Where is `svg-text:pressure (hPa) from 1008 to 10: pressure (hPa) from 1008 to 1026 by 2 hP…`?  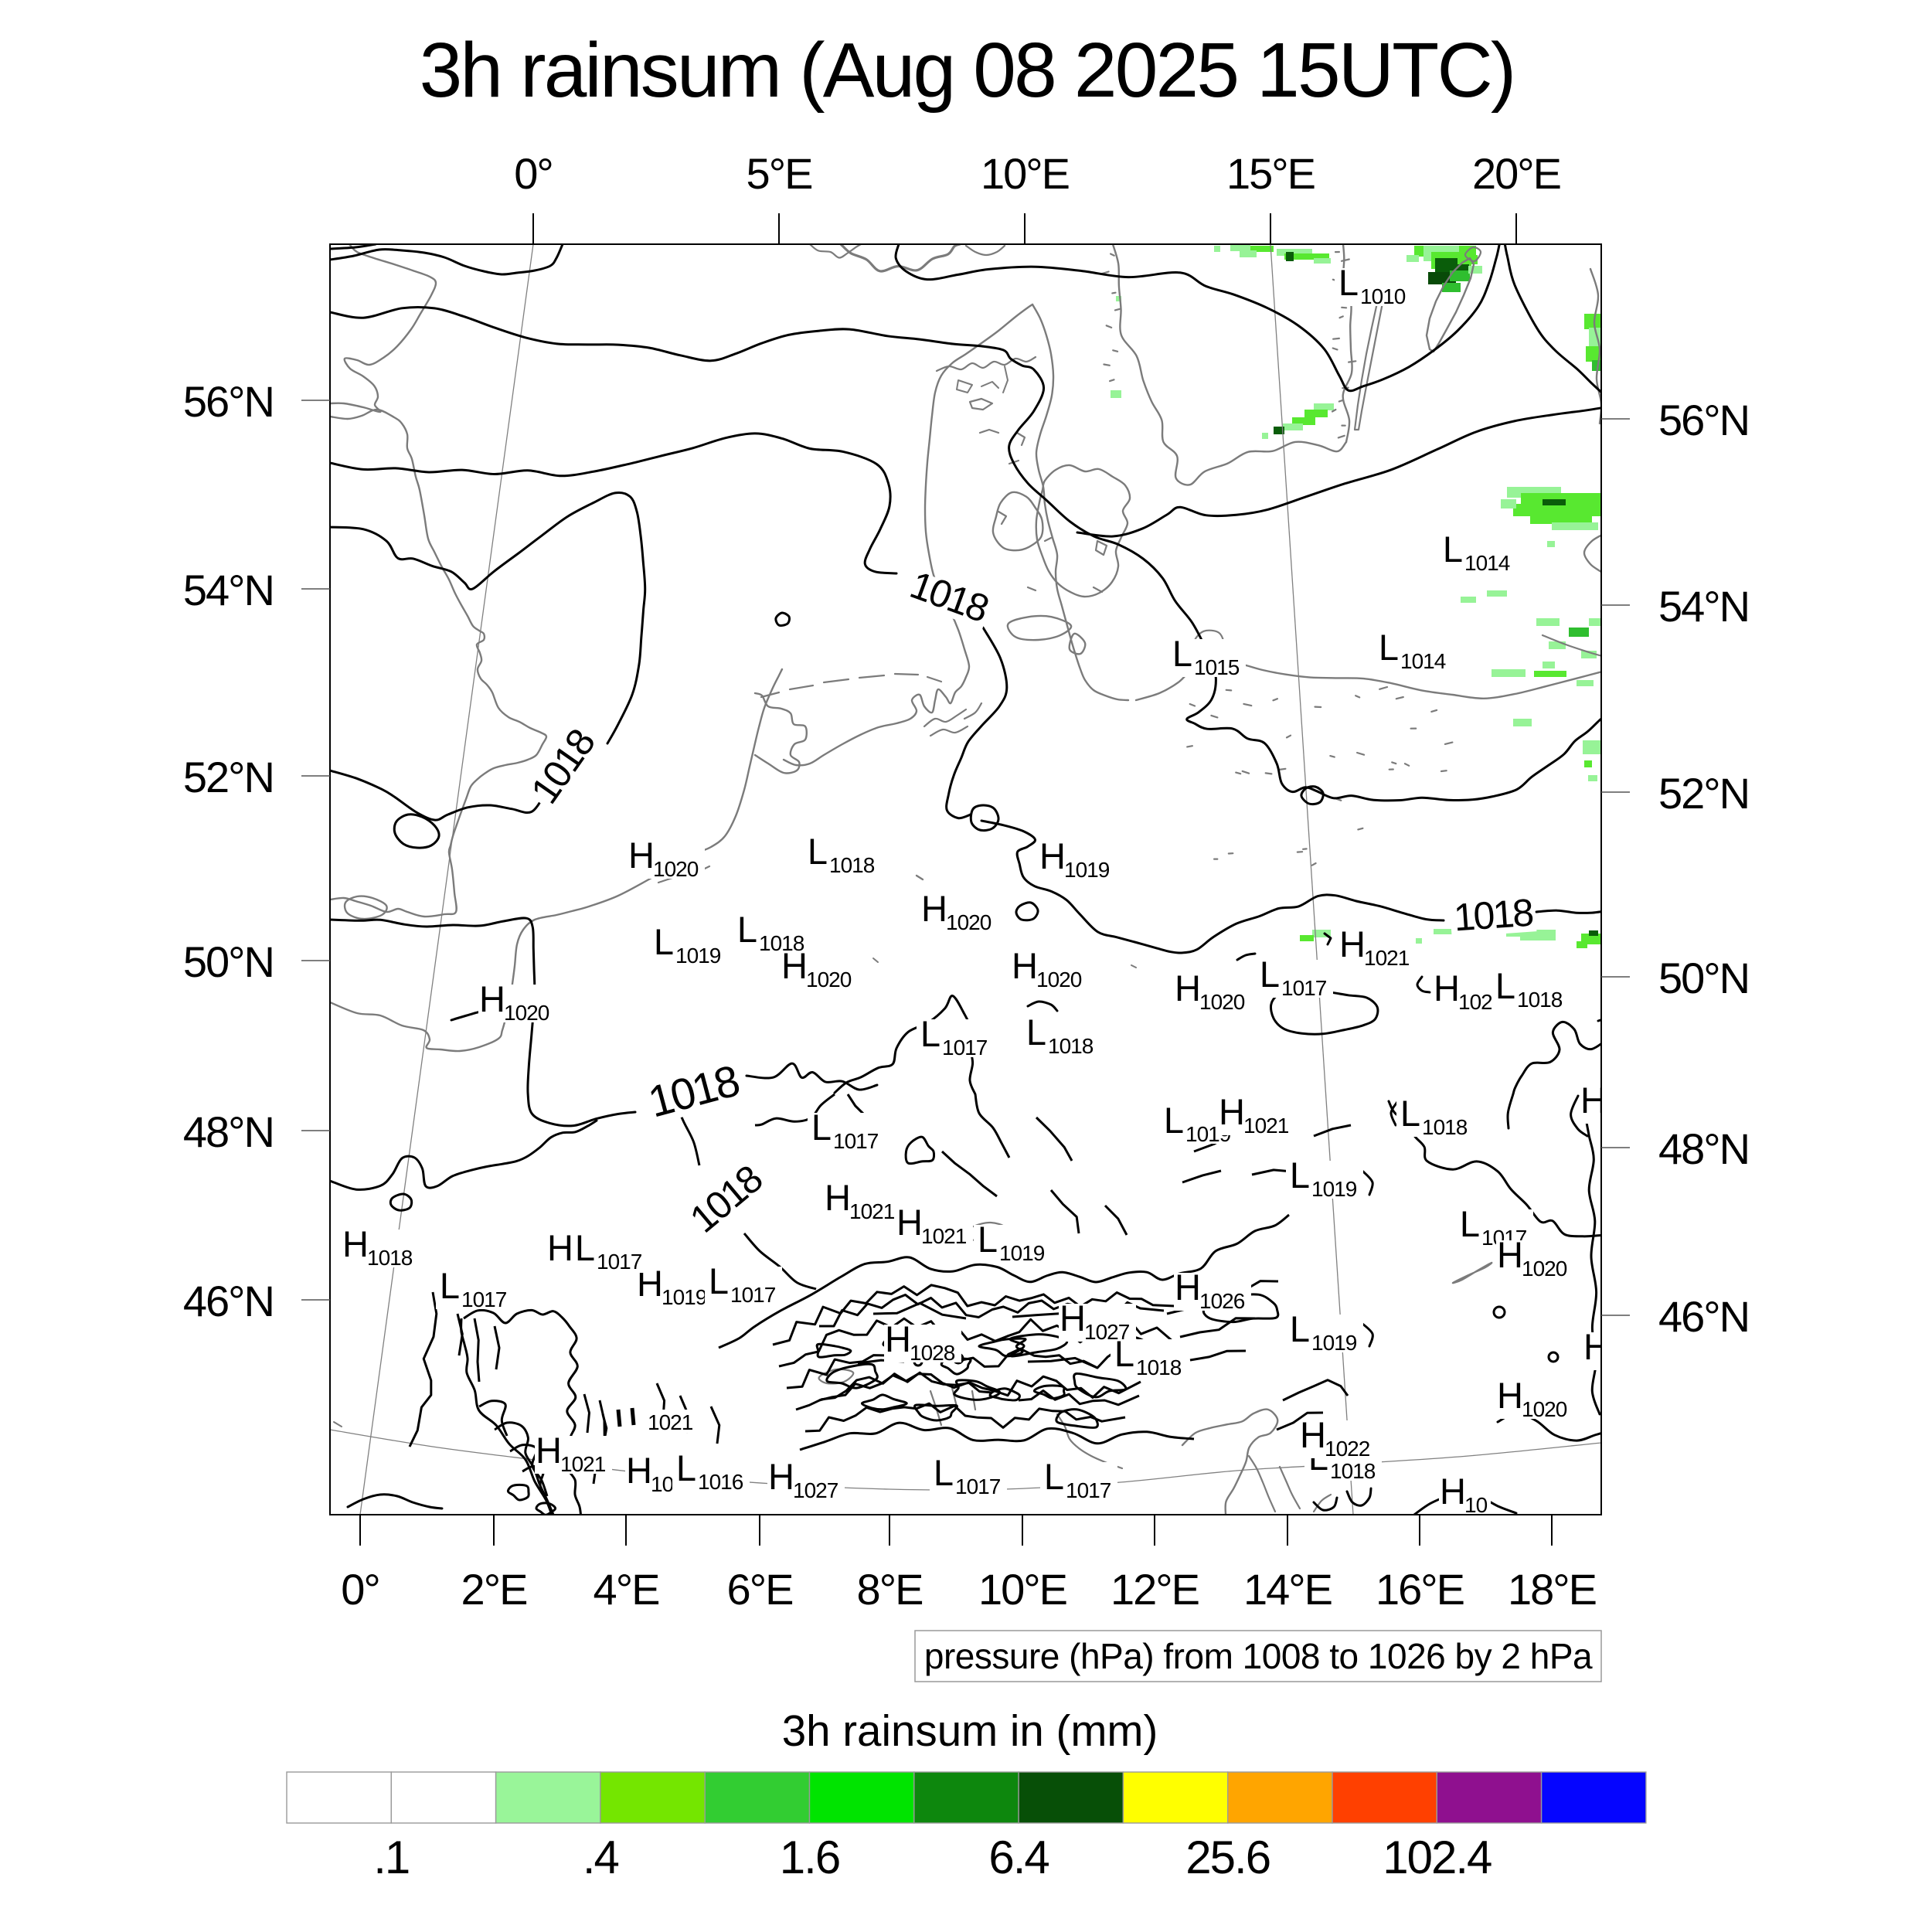
svg-text:pressure (hPa) from 1008 to 10: pressure (hPa) from 1008 to 1026 by 2 hP… is located at coordinates (1258, 1656).